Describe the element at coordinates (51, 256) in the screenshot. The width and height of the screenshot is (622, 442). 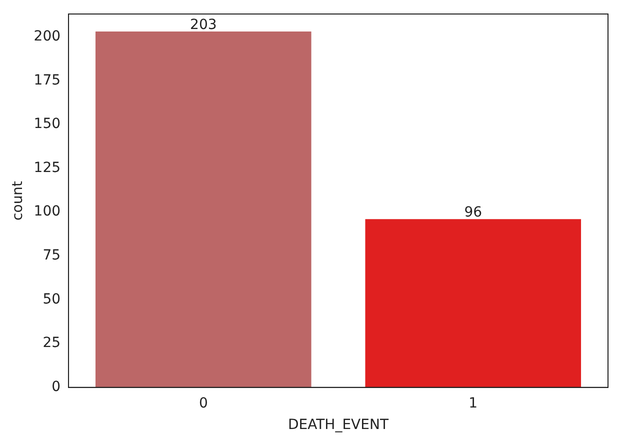
I see `y-tick-label: 75` at that location.